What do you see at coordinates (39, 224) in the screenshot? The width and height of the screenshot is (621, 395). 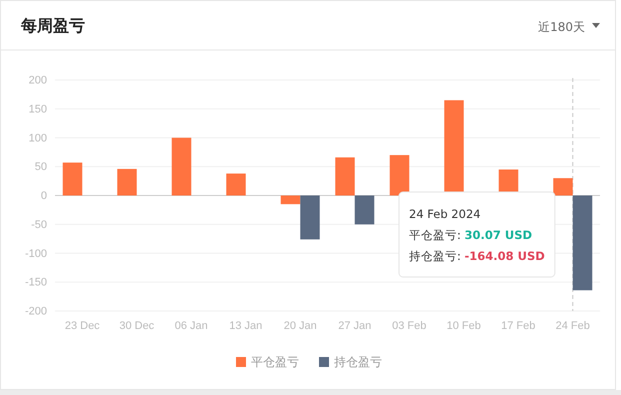 I see `y-tick-label: -50` at bounding box center [39, 224].